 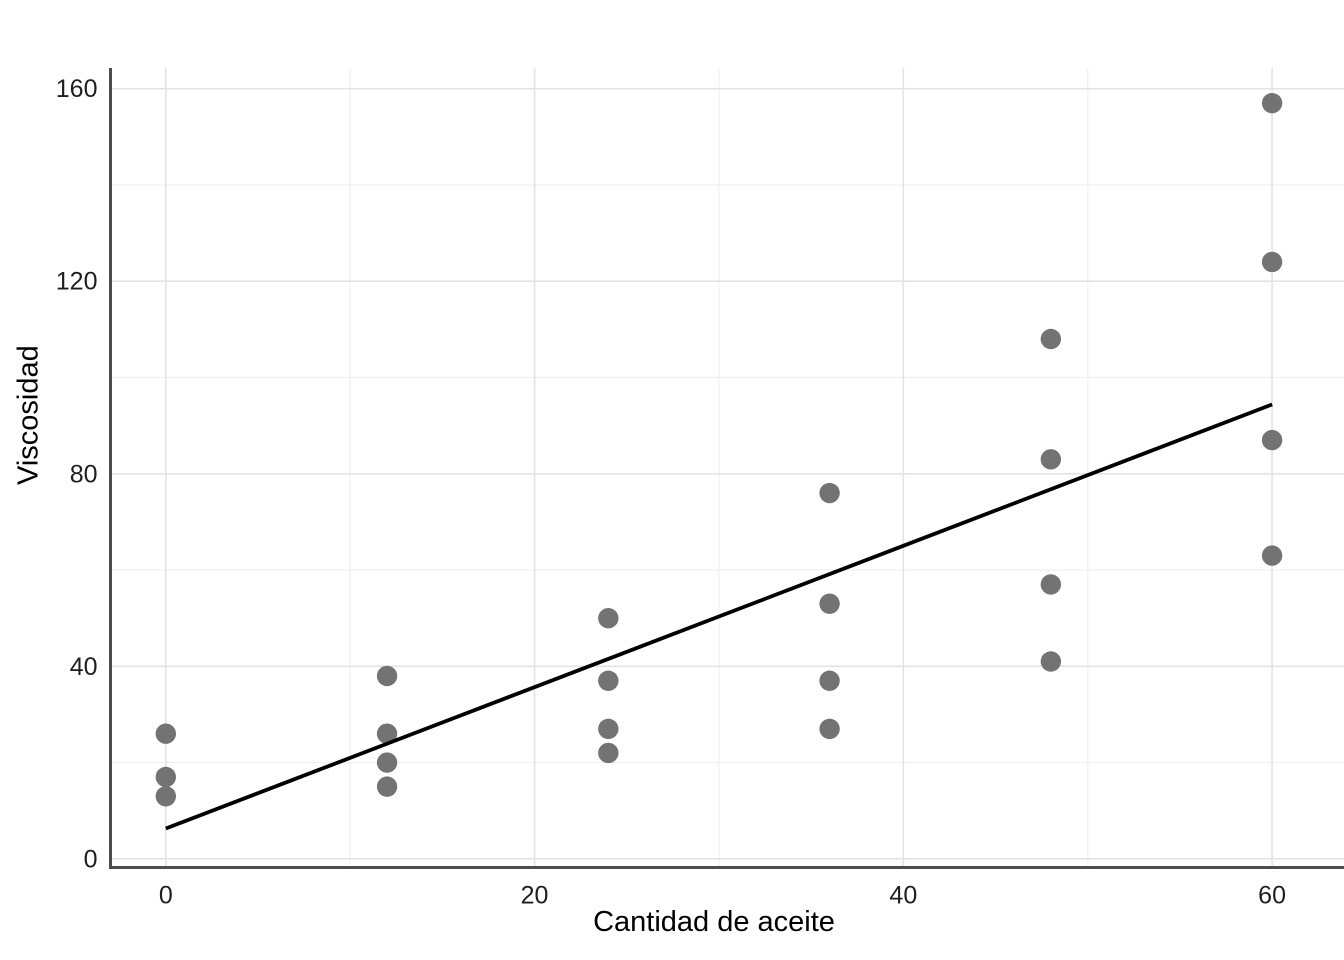 I want to click on y-tick-label: 0, so click(x=91, y=859).